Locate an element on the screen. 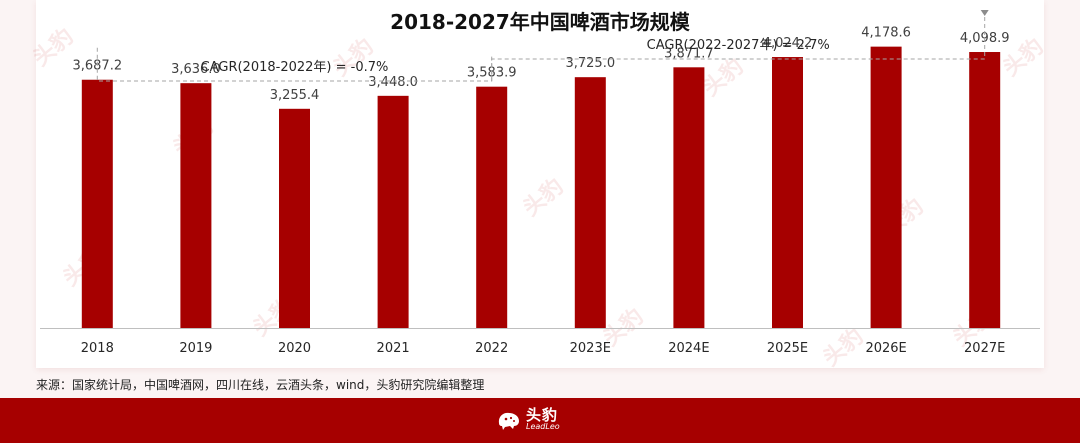  data-label: 4,024.2 is located at coordinates (788, 43).